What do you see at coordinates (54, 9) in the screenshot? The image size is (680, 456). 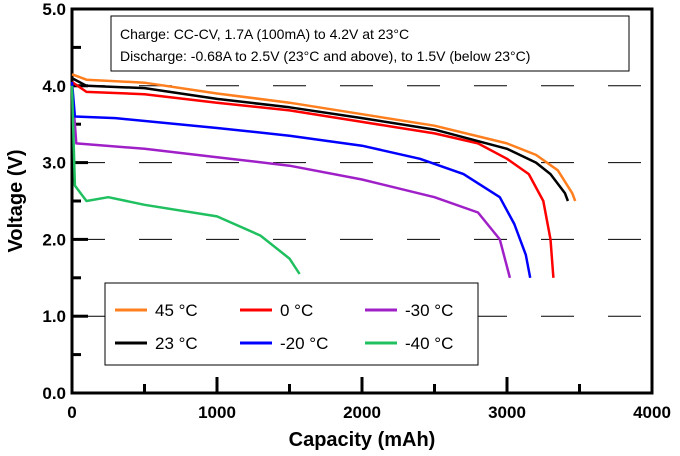 I see `y-tick-label: 5.0` at bounding box center [54, 9].